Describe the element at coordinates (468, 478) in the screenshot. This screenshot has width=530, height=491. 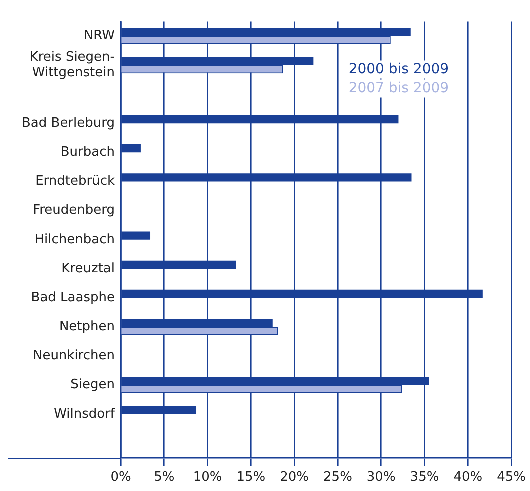
I see `x-tick-label: 40%` at that location.